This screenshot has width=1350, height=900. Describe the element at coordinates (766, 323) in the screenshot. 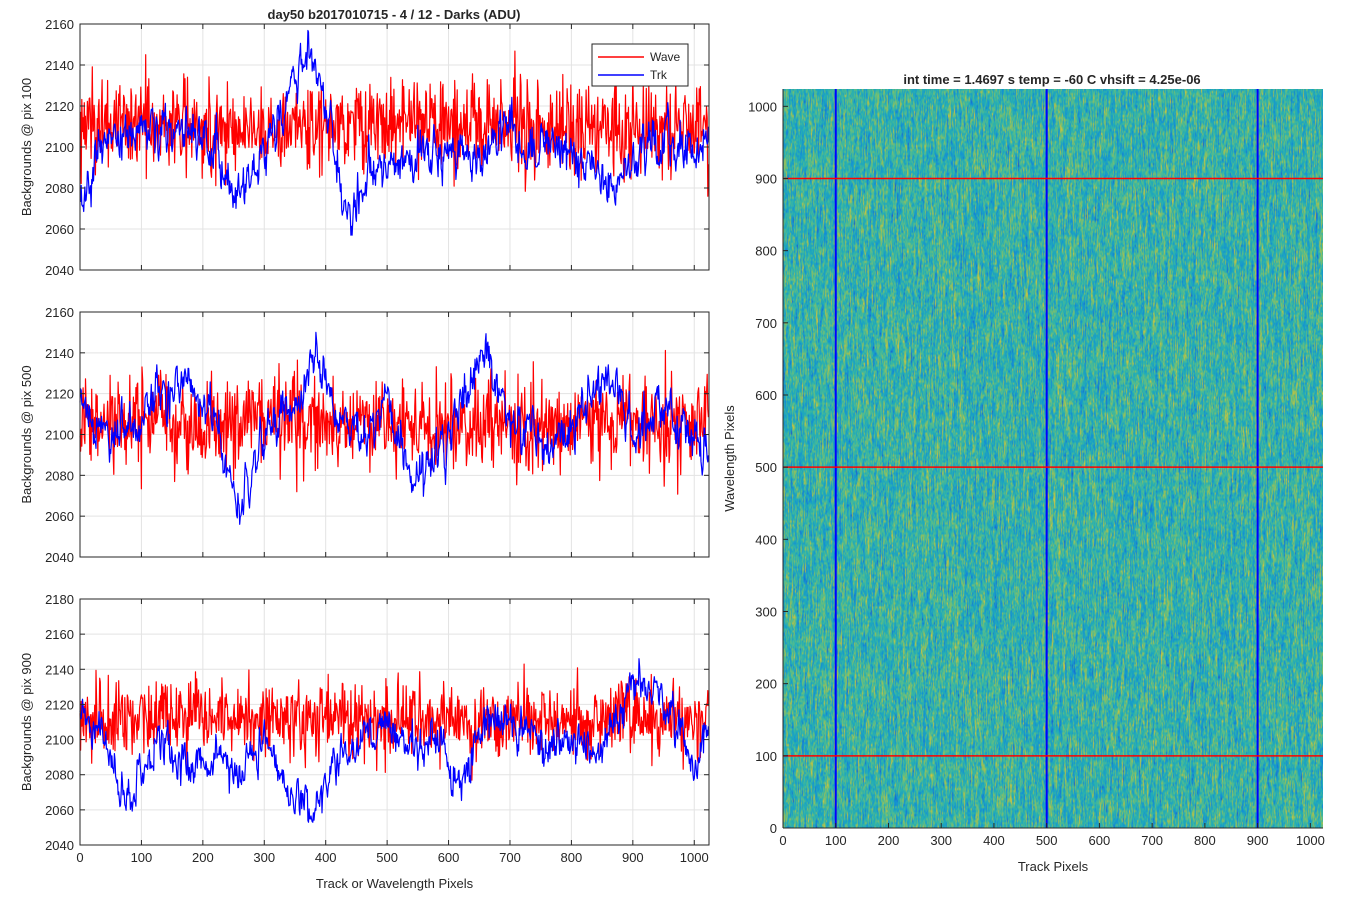

I see `y-tick-label: 700` at that location.